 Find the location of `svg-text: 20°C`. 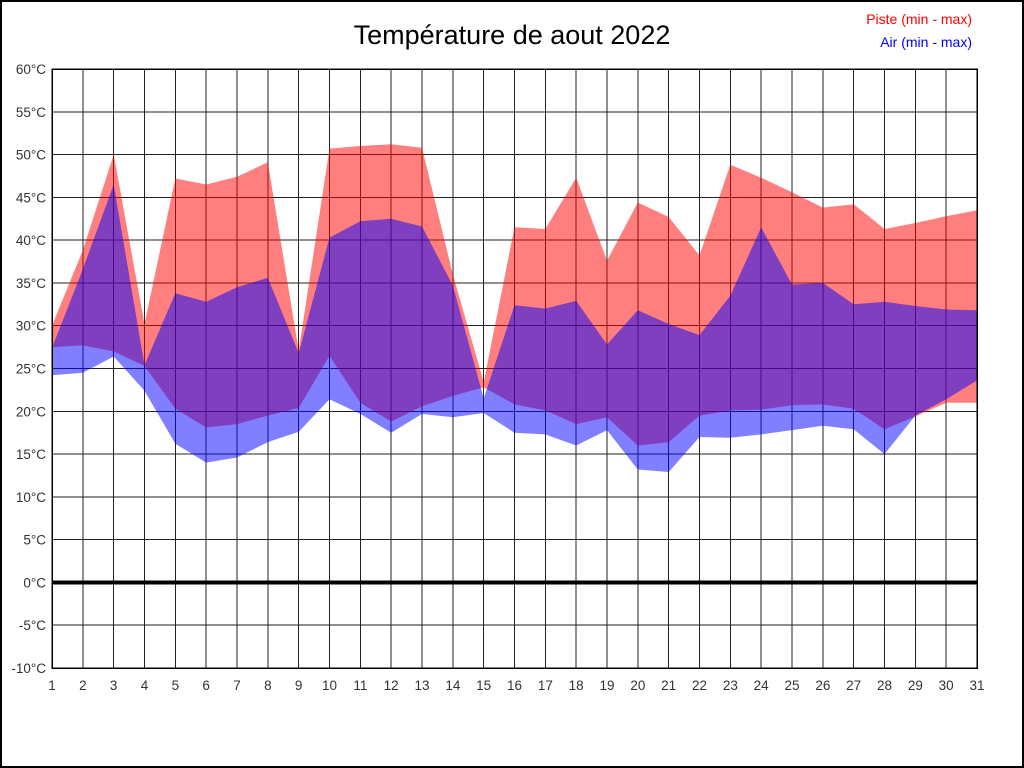

svg-text: 20°C is located at coordinates (31, 411).